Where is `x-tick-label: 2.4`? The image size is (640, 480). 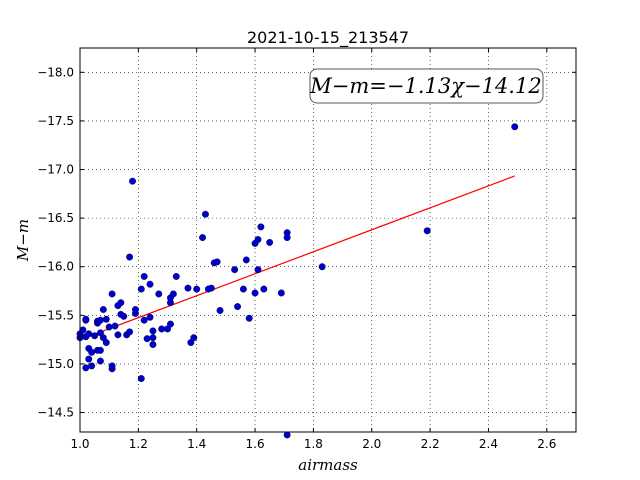 x-tick-label: 2.4 is located at coordinates (488, 444).